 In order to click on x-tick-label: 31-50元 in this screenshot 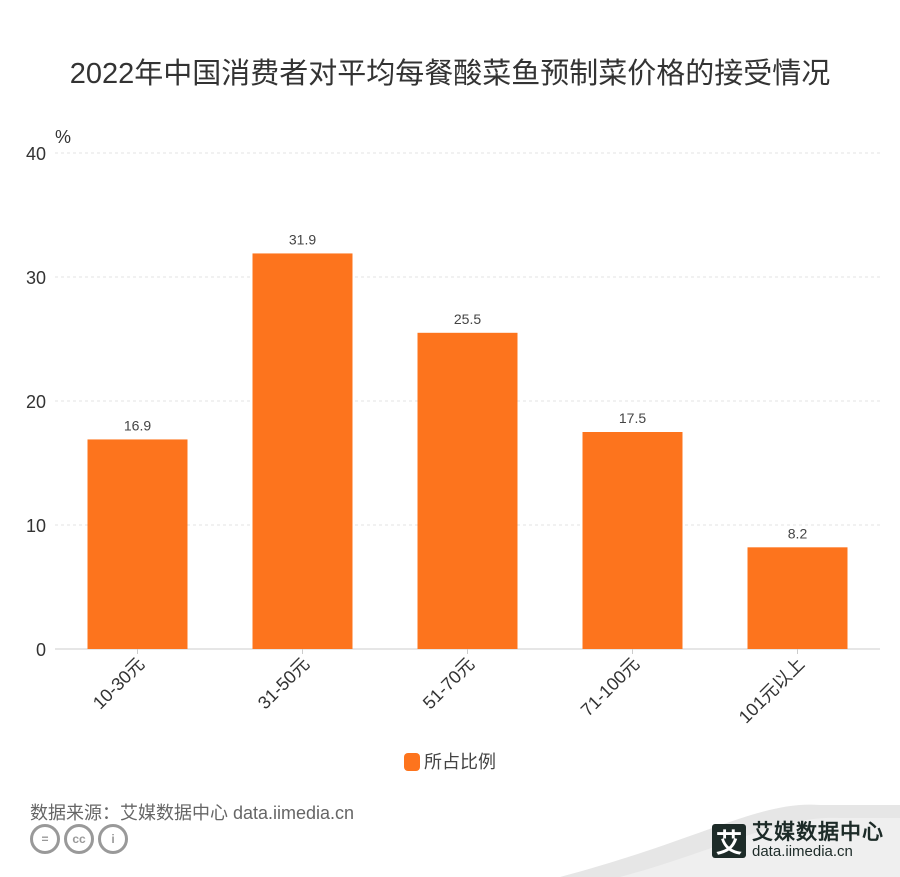, I will do `click(283, 683)`.